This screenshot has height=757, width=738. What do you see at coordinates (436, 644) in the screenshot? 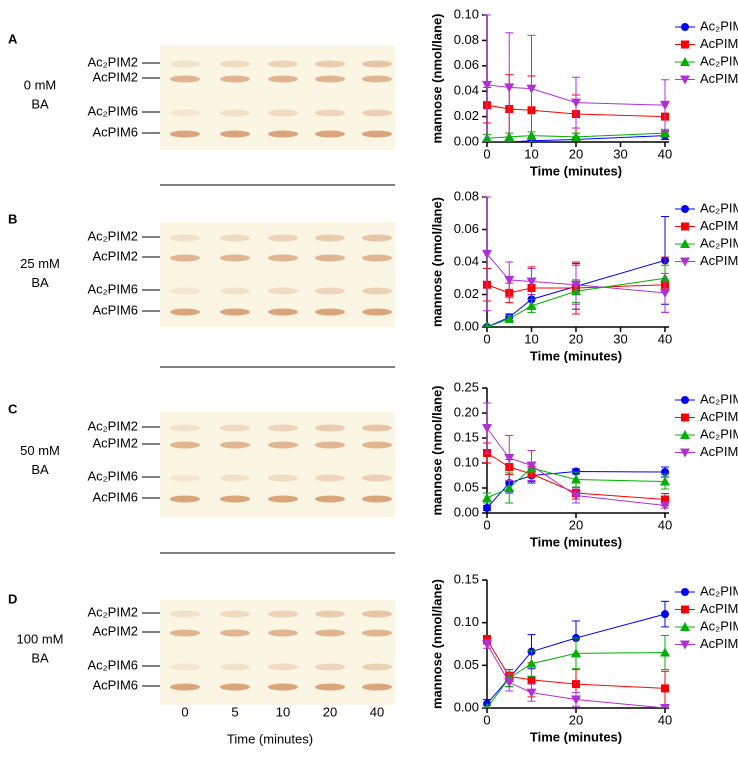
I see `y-axis-label: mannose (nmol/lane)` at bounding box center [436, 644].